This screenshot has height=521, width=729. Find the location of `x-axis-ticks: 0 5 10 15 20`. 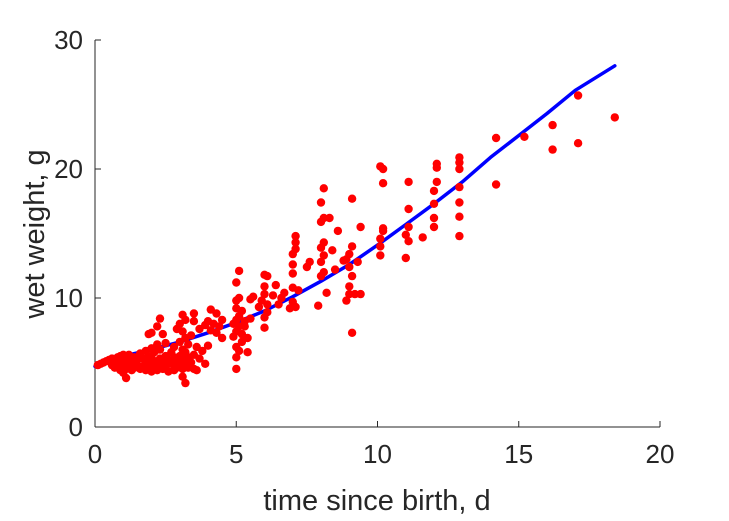

x-axis-ticks: 0 5 10 15 20 is located at coordinates (381, 445).